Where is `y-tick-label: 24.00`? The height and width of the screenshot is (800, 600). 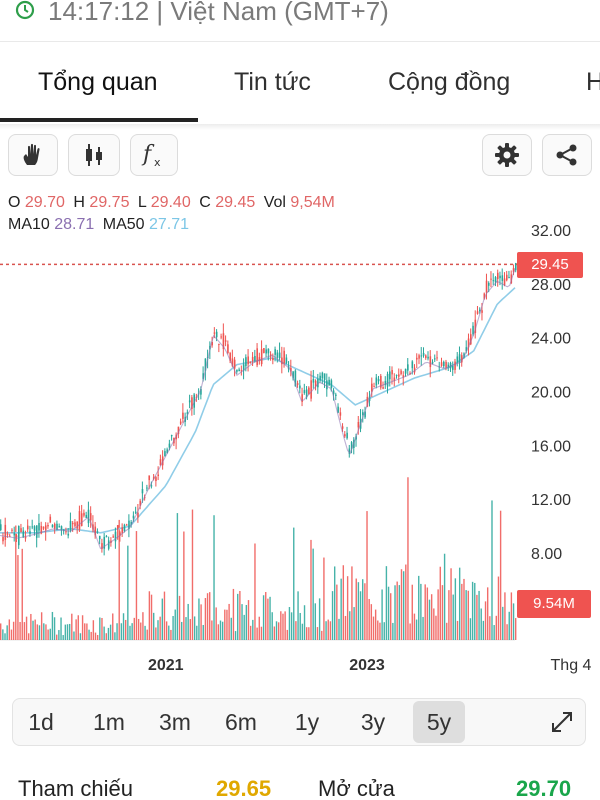
y-tick-label: 24.00 is located at coordinates (551, 339).